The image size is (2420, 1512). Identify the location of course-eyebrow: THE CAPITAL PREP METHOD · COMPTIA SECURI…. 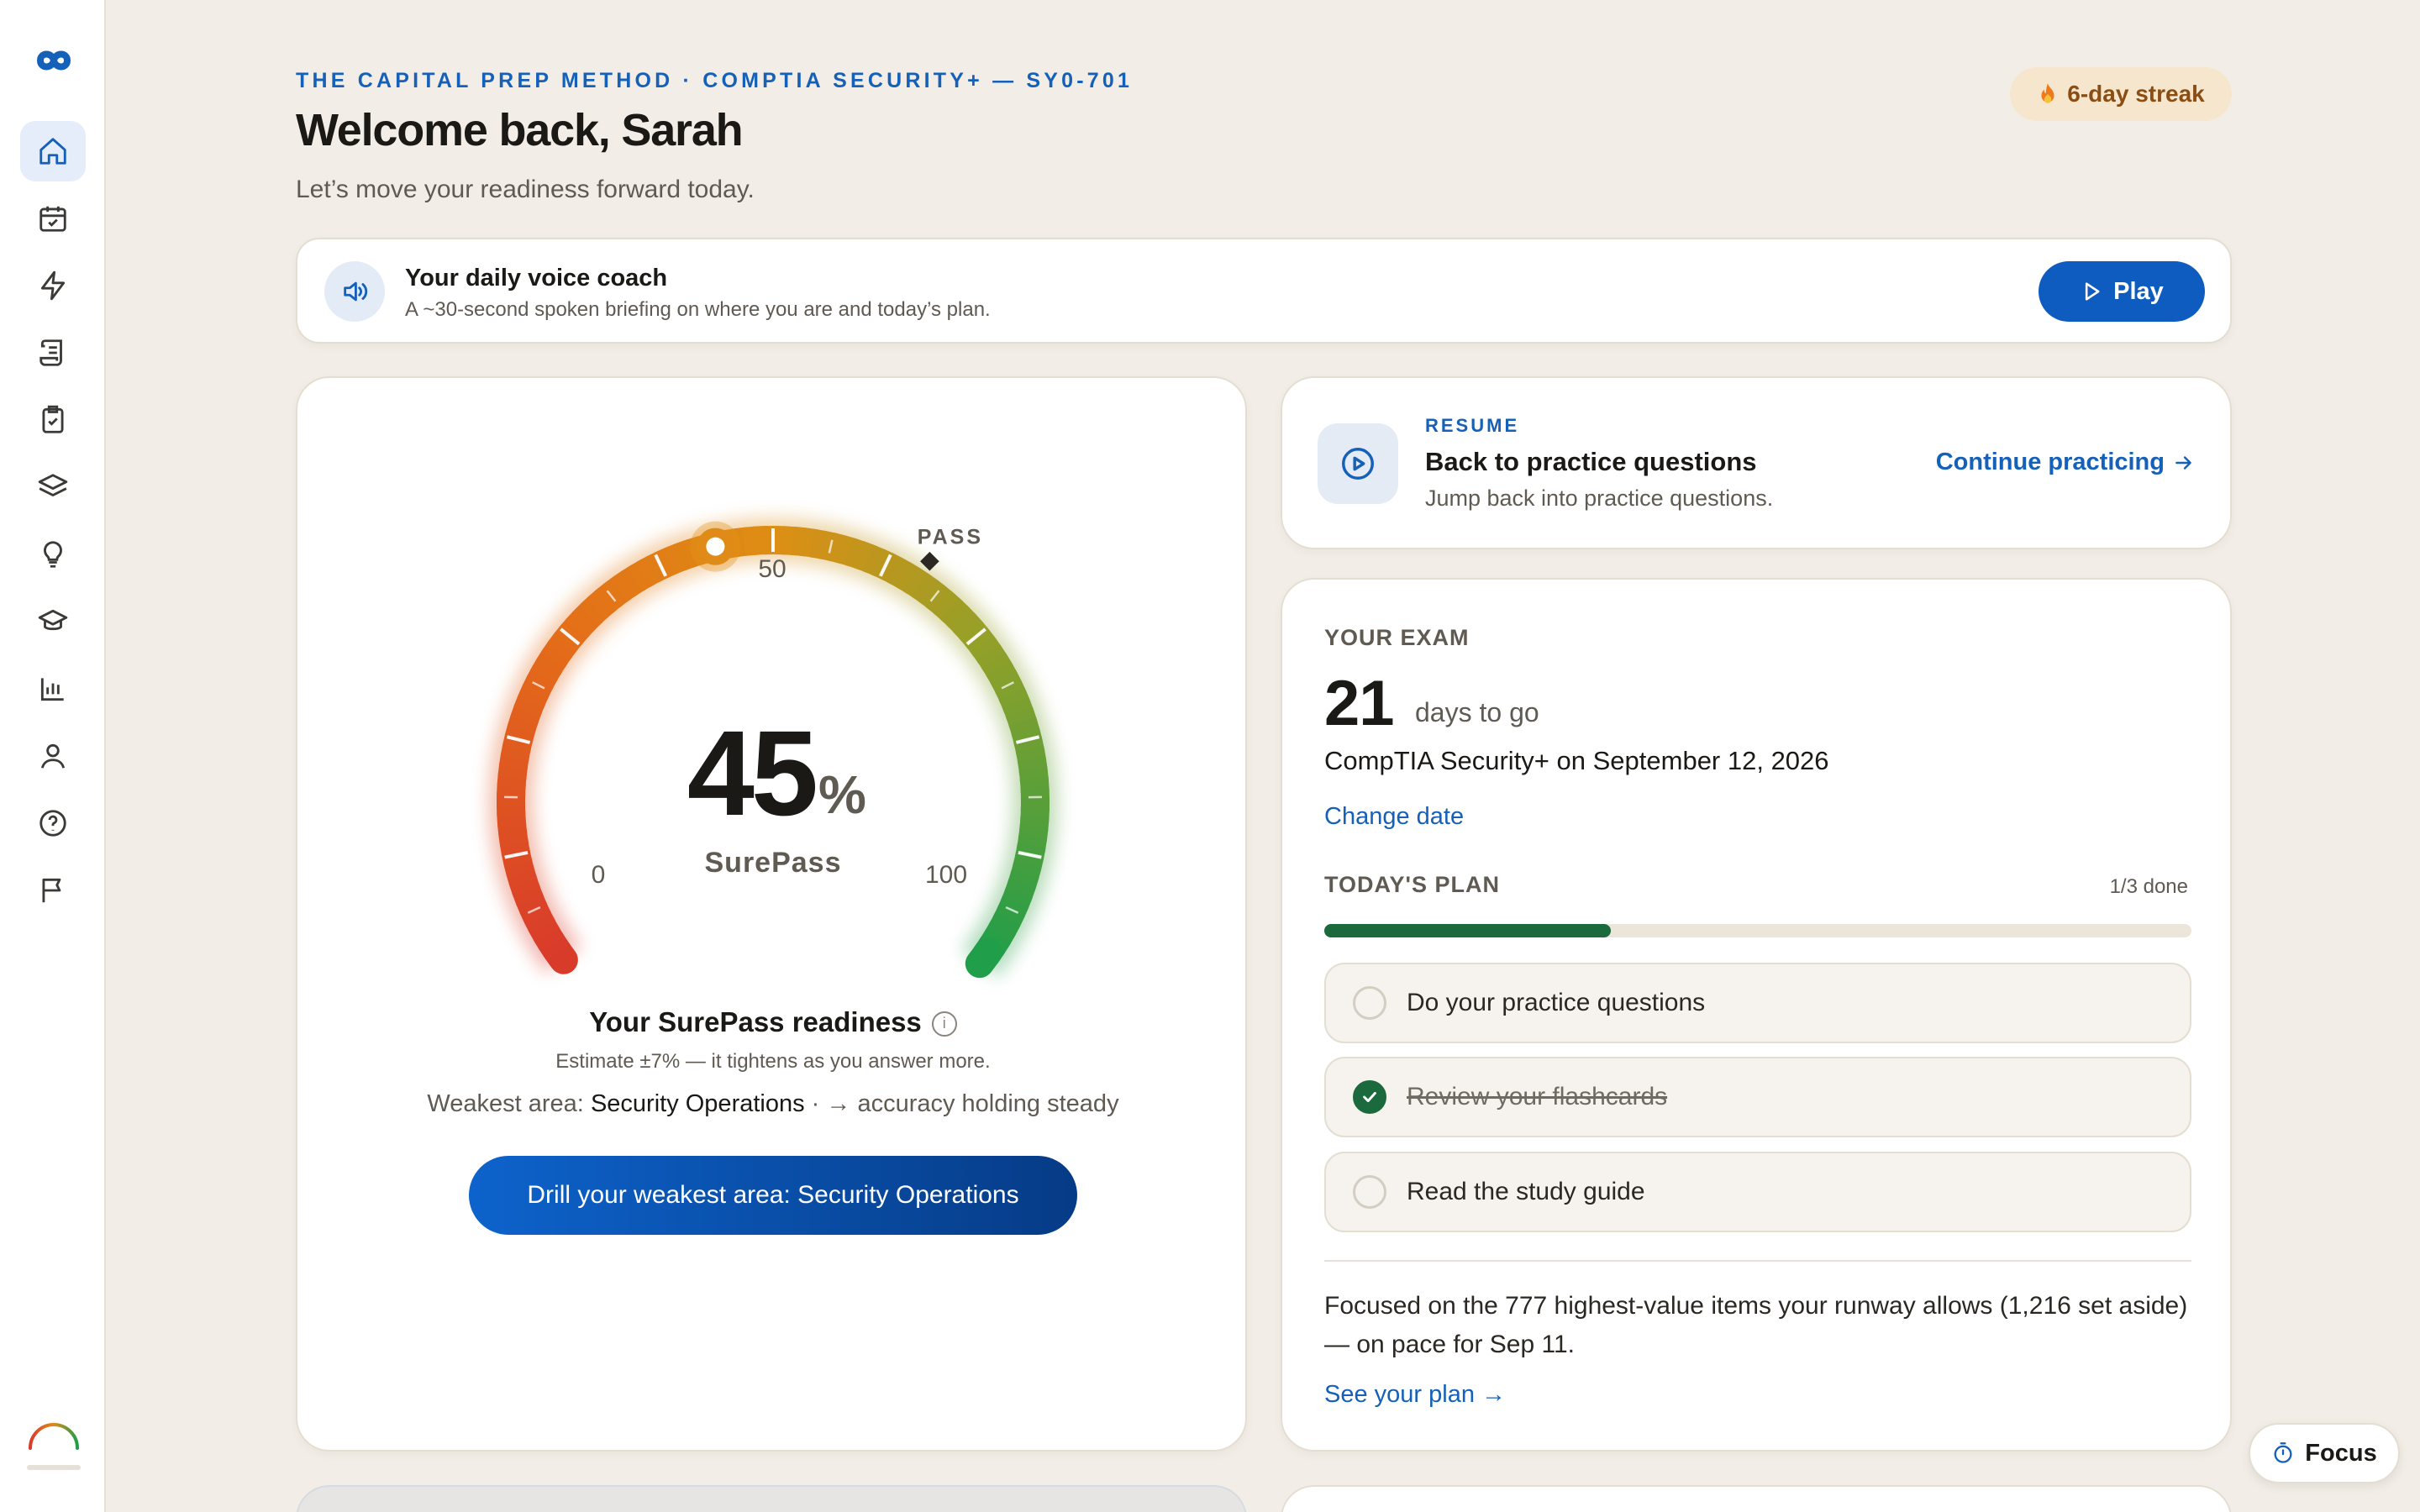
(715, 80).